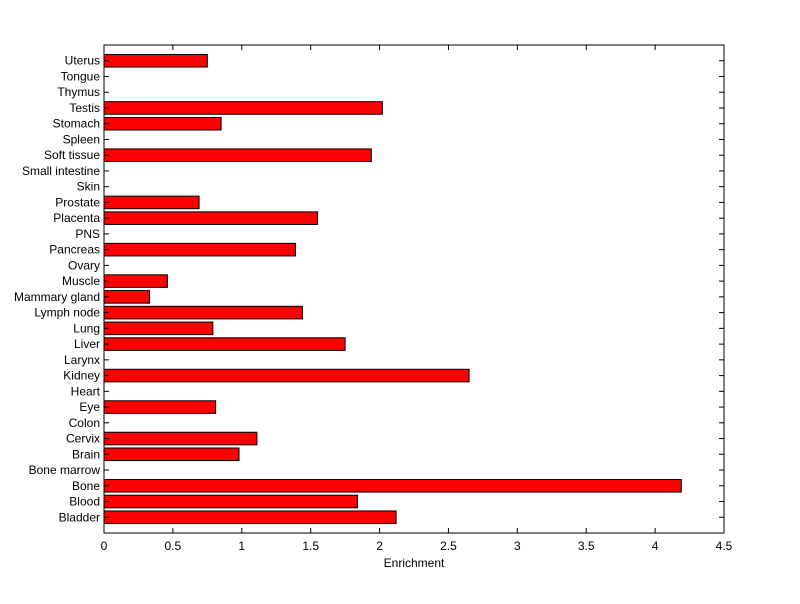 The image size is (800, 604). I want to click on bar-lung, so click(158, 328).